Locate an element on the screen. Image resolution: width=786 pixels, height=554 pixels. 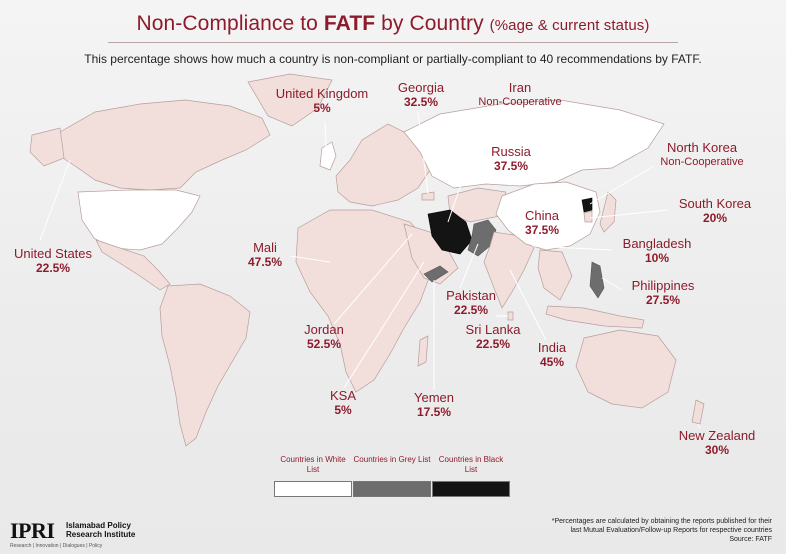
label-pakistan: Pakistan 22.5% is located at coordinates (471, 303).